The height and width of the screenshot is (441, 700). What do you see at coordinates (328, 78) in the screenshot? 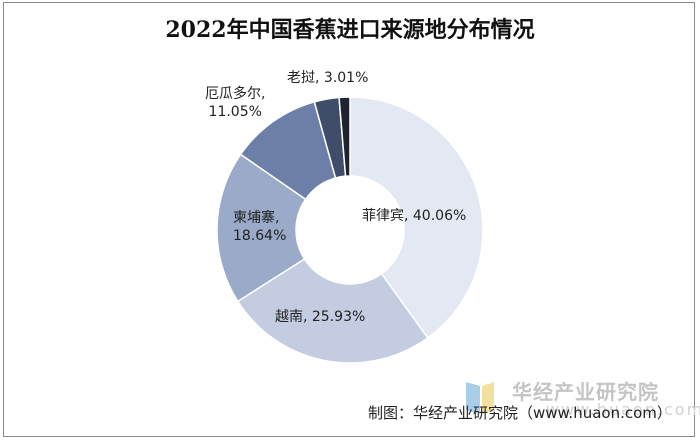
I see `label-laos: 老挝, 3.01%` at bounding box center [328, 78].